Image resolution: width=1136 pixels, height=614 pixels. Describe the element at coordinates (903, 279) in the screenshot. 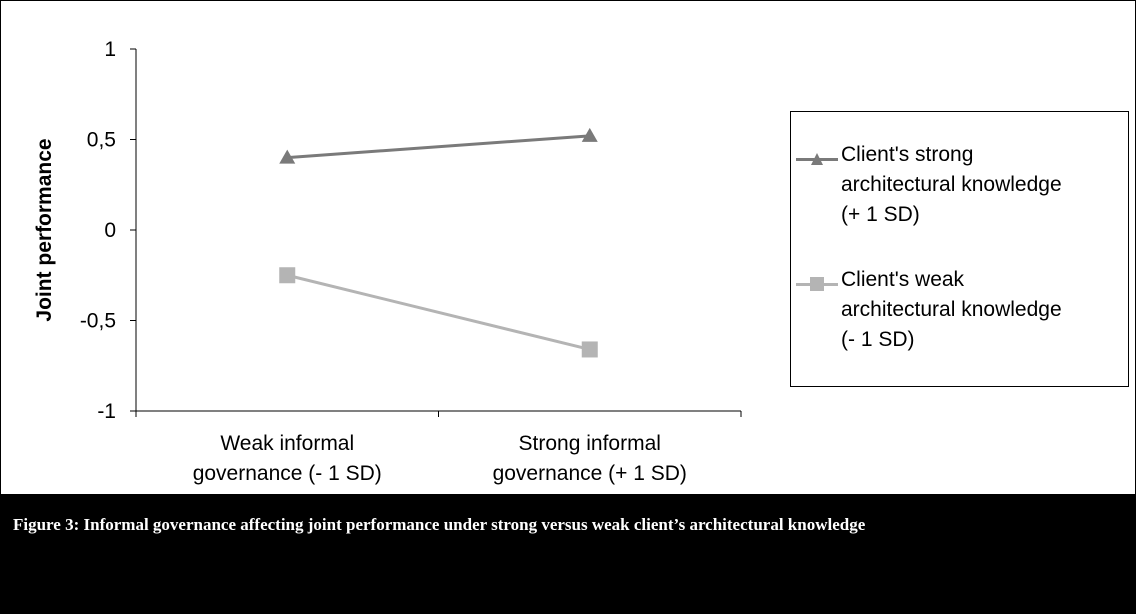

I see `legend-label-line: Client's weak` at that location.